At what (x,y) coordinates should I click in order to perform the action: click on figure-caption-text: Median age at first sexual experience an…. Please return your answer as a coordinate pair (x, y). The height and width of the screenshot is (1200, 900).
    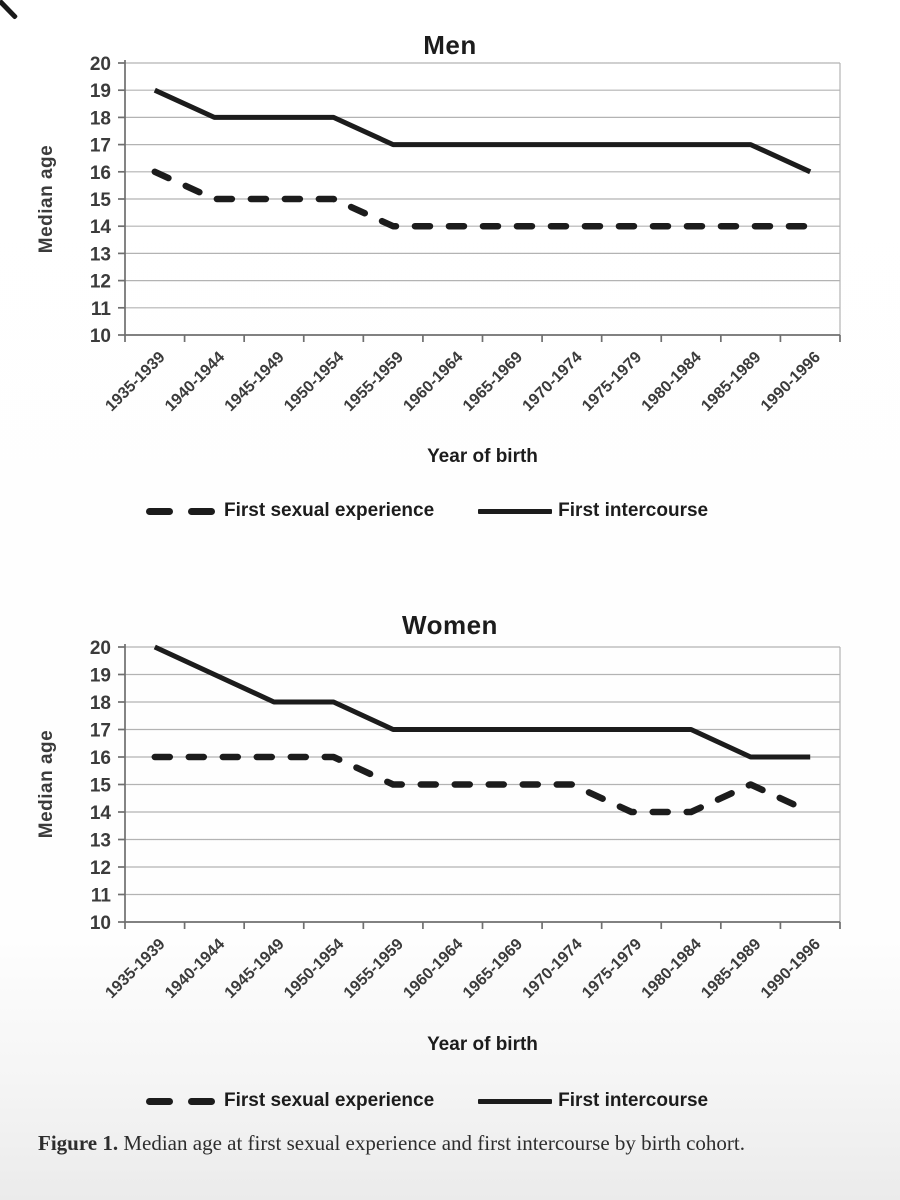
    Looking at the image, I should click on (434, 1143).